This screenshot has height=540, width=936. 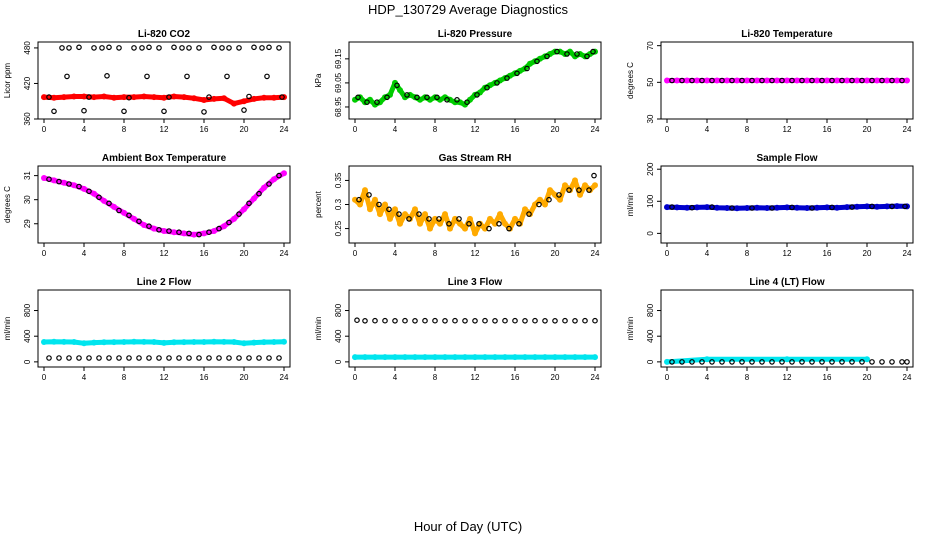 I want to click on plot-frame, so click(x=787, y=328).